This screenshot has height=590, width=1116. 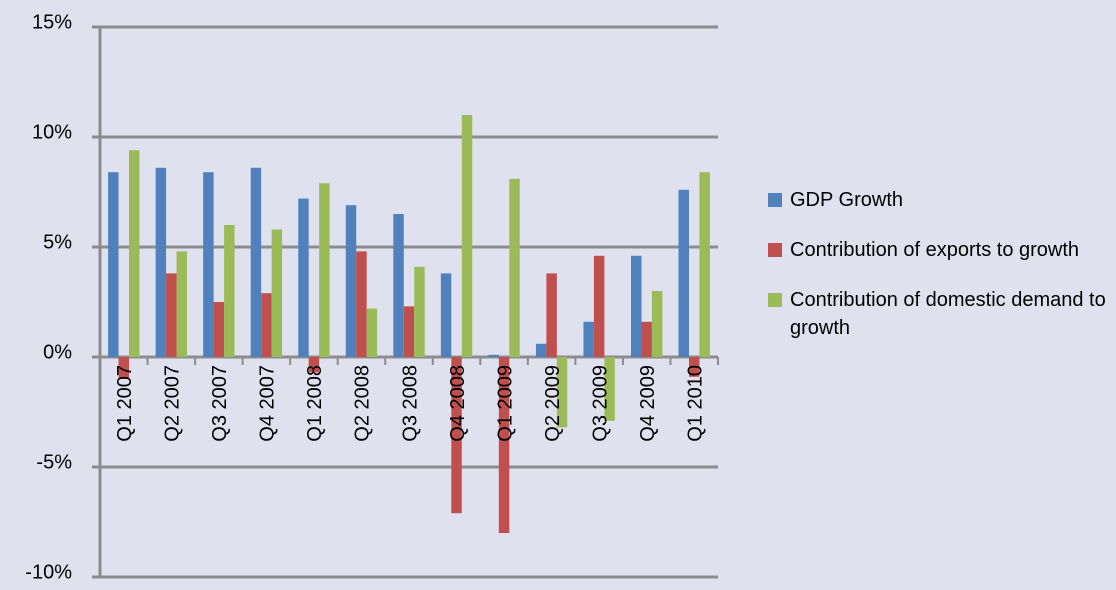 What do you see at coordinates (696, 403) in the screenshot?
I see `x-tick-label: Q1 2010` at bounding box center [696, 403].